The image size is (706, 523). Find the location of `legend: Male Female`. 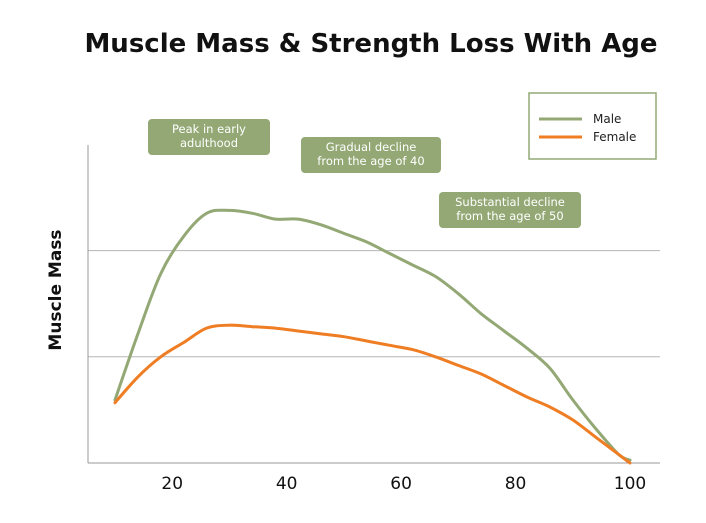

legend: Male Female is located at coordinates (592, 126).